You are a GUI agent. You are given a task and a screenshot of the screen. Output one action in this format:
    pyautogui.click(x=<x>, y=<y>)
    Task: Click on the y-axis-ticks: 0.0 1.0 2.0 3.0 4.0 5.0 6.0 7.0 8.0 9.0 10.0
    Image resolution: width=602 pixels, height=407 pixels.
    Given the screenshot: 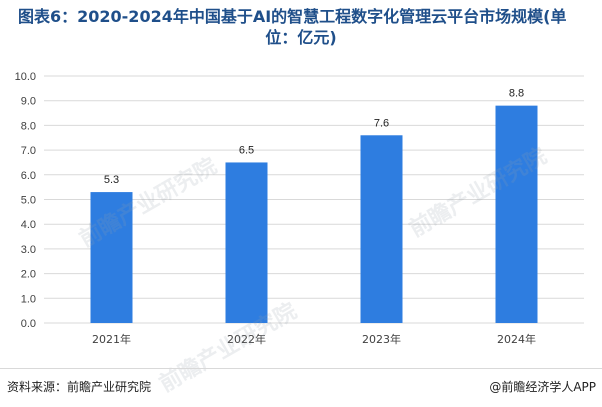 What is the action you would take?
    pyautogui.click(x=25, y=200)
    